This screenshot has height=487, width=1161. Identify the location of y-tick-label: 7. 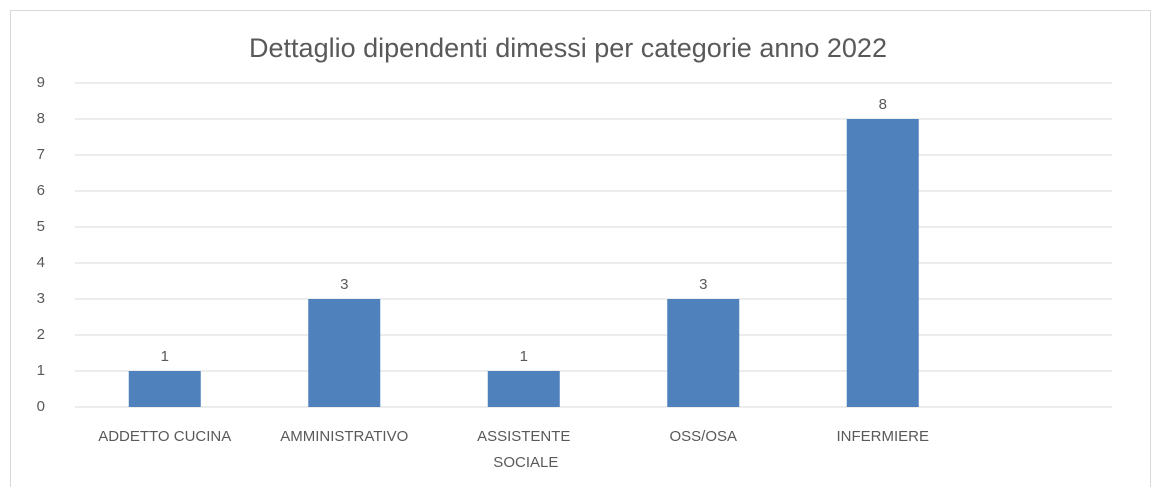
(41, 154).